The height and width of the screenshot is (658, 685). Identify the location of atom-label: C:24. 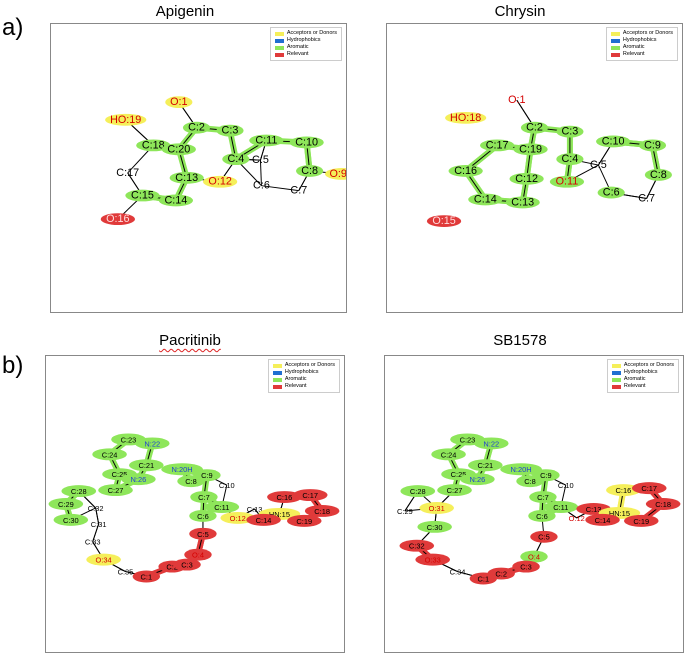
(449, 454).